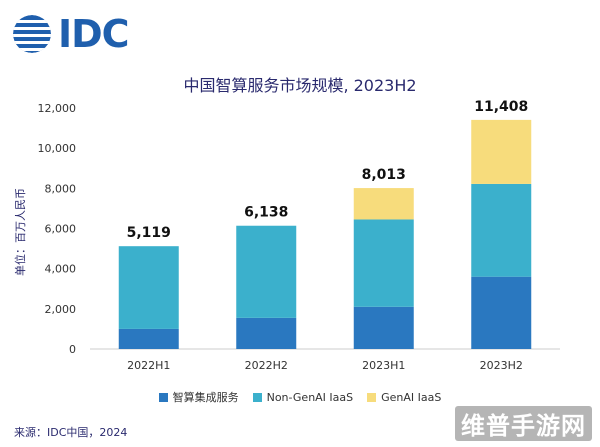 The image size is (600, 447). What do you see at coordinates (61, 269) in the screenshot?
I see `y-tick-label: 4,000` at bounding box center [61, 269].